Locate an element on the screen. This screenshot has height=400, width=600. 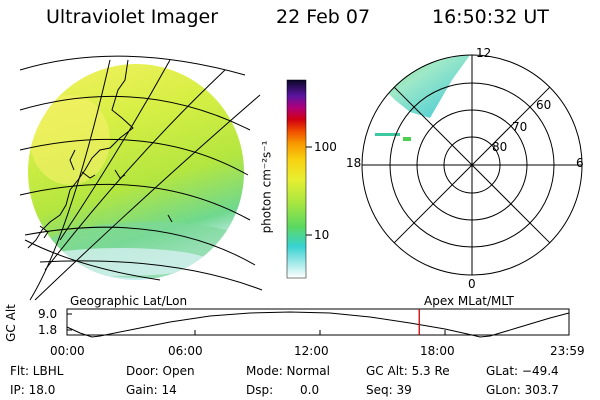
mlt-label-6: 6 is located at coordinates (580, 163).